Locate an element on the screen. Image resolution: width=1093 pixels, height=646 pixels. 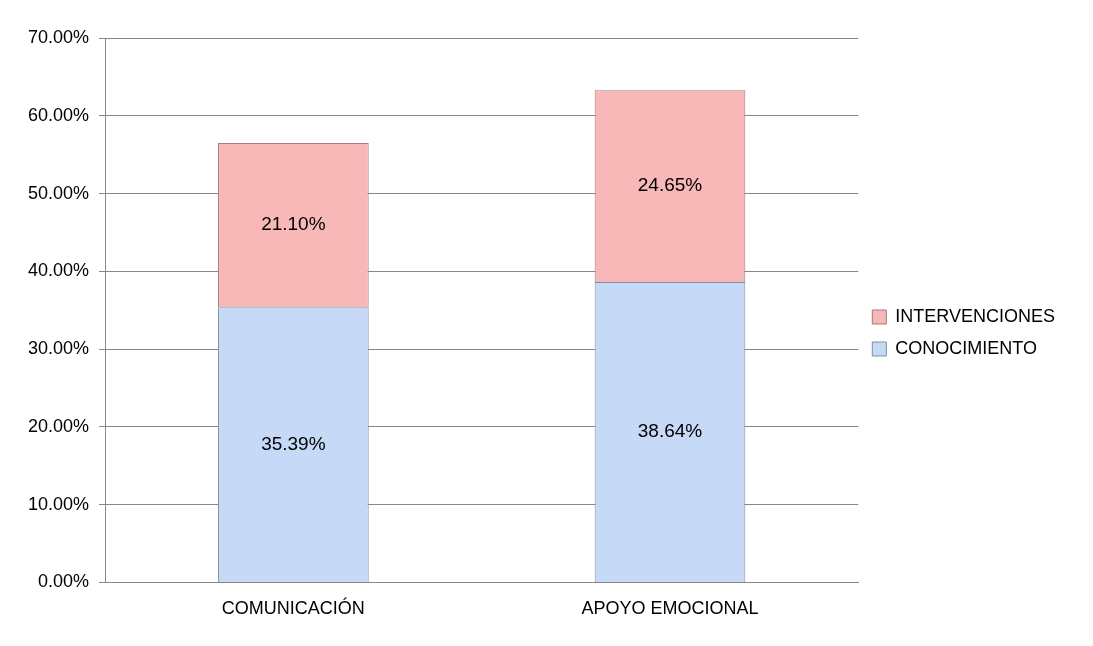
data-label: 21.10% is located at coordinates (293, 224).